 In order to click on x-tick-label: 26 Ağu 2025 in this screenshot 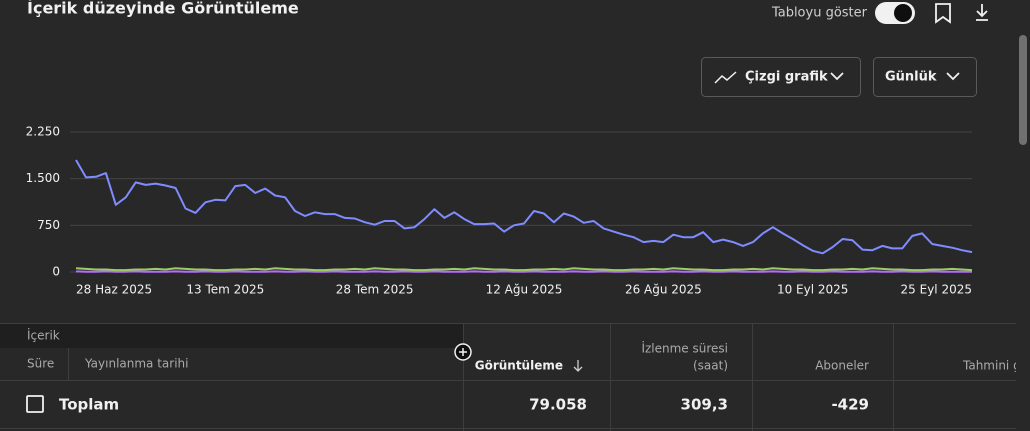, I will do `click(663, 290)`.